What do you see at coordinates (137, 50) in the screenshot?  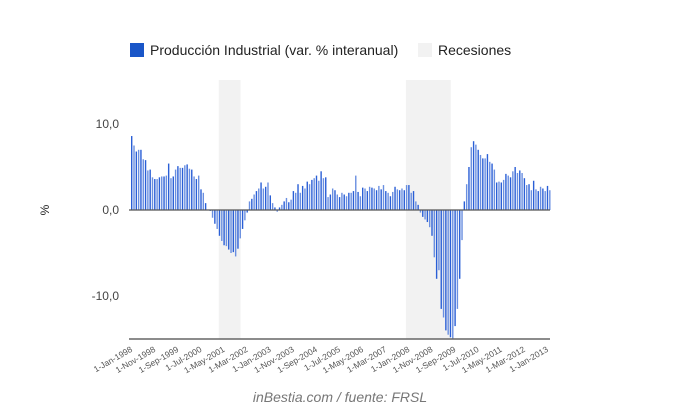 I see `legend-swatch-blue` at bounding box center [137, 50].